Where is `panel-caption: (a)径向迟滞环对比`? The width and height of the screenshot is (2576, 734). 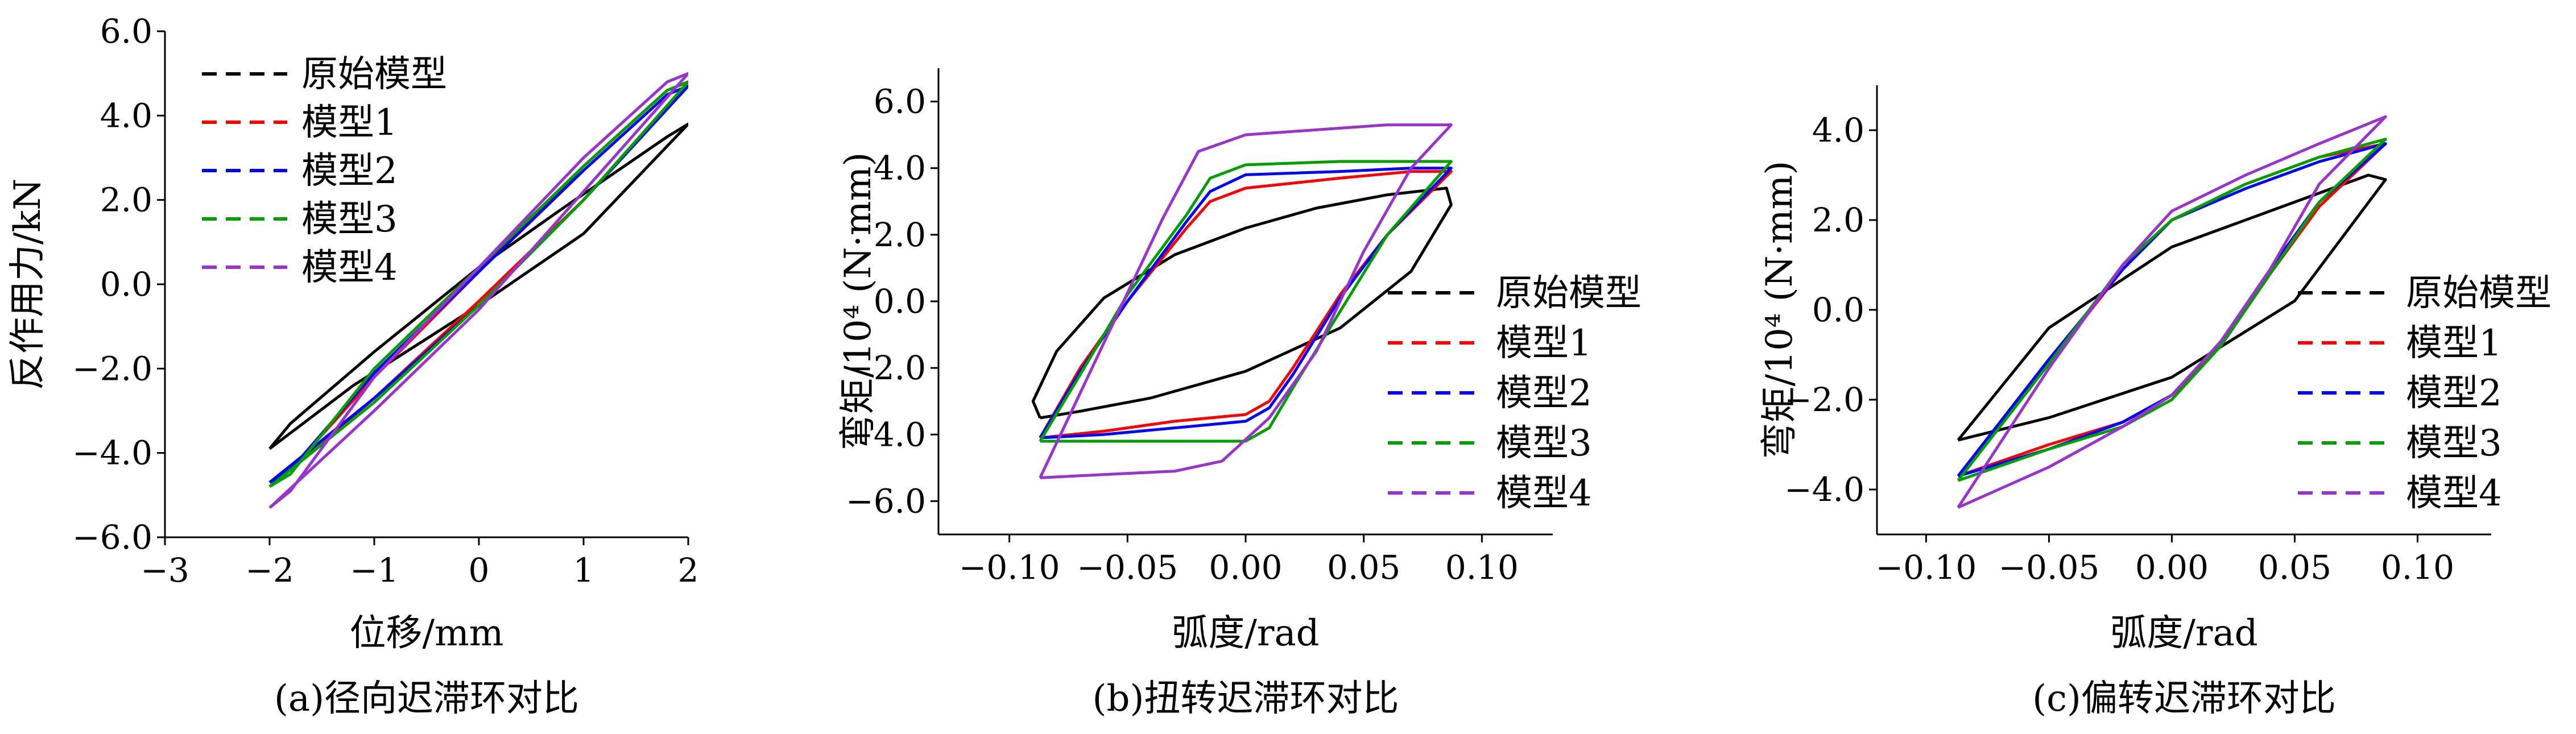
panel-caption: (a)径向迟滞环对比 is located at coordinates (426, 699).